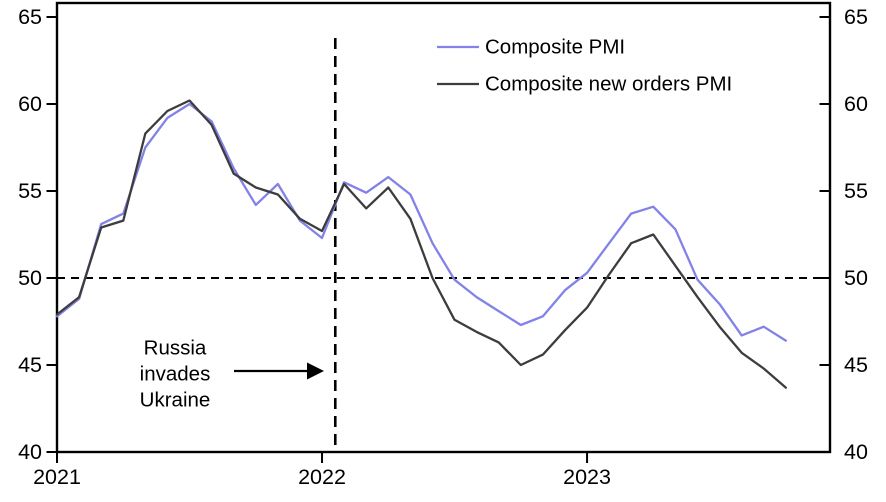 The height and width of the screenshot is (502, 886). What do you see at coordinates (232, 374) in the screenshot?
I see `event-annotation: Russia invades Ukraine` at bounding box center [232, 374].